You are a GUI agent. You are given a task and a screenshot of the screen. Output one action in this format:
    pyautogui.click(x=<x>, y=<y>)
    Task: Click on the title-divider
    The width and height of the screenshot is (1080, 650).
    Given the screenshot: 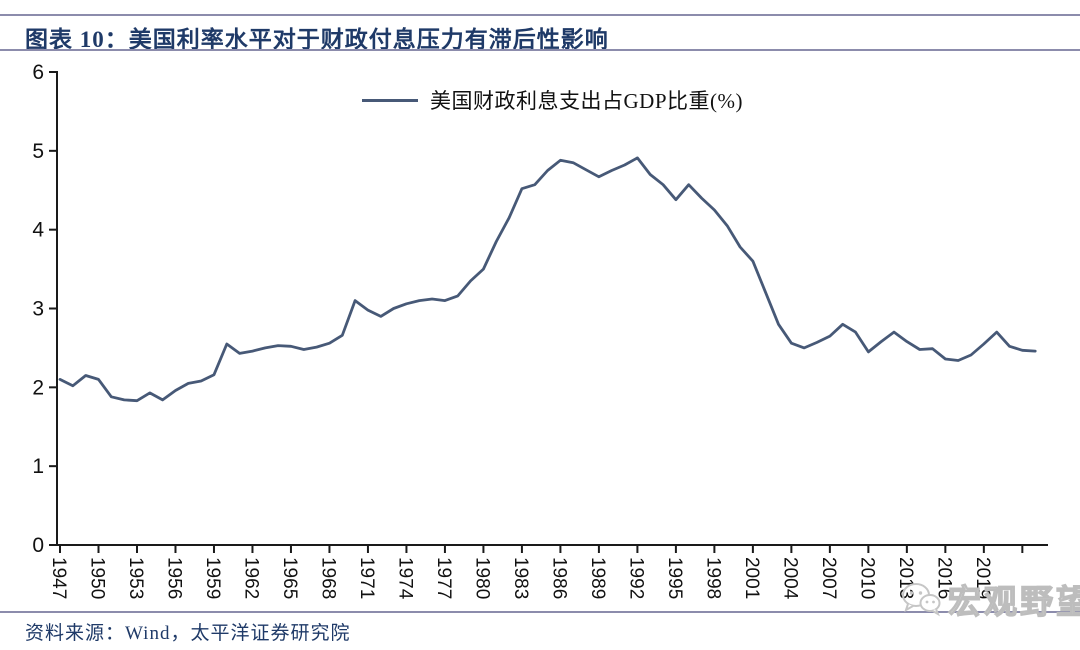 What is the action you would take?
    pyautogui.click(x=540, y=50)
    